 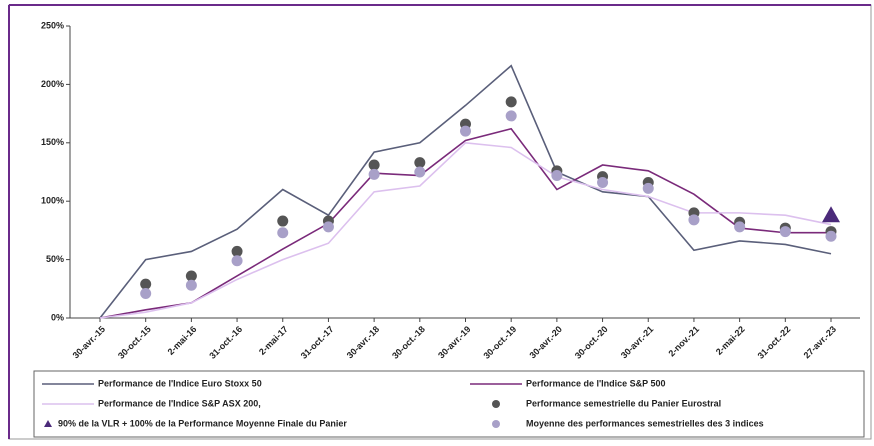 I want to click on y-tick-label: 100%, so click(x=52, y=201).